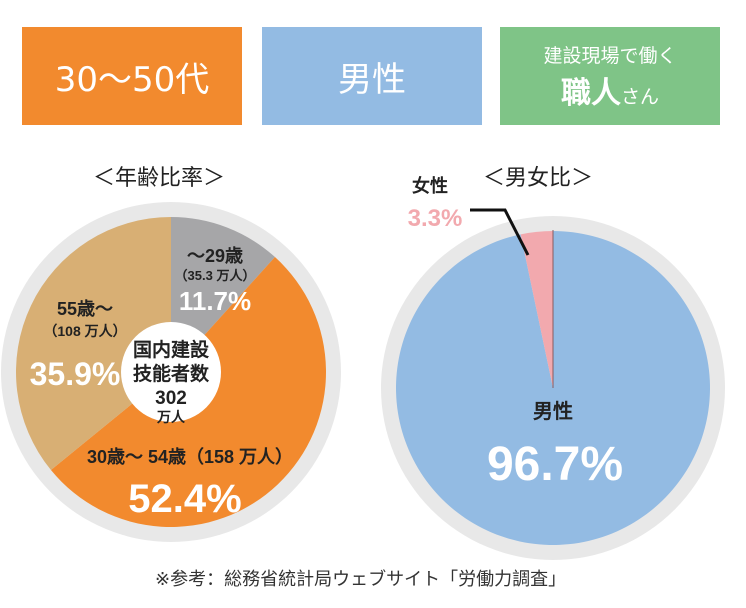  What do you see at coordinates (171, 349) in the screenshot?
I see `age-center-label-0: 国内建設` at bounding box center [171, 349].